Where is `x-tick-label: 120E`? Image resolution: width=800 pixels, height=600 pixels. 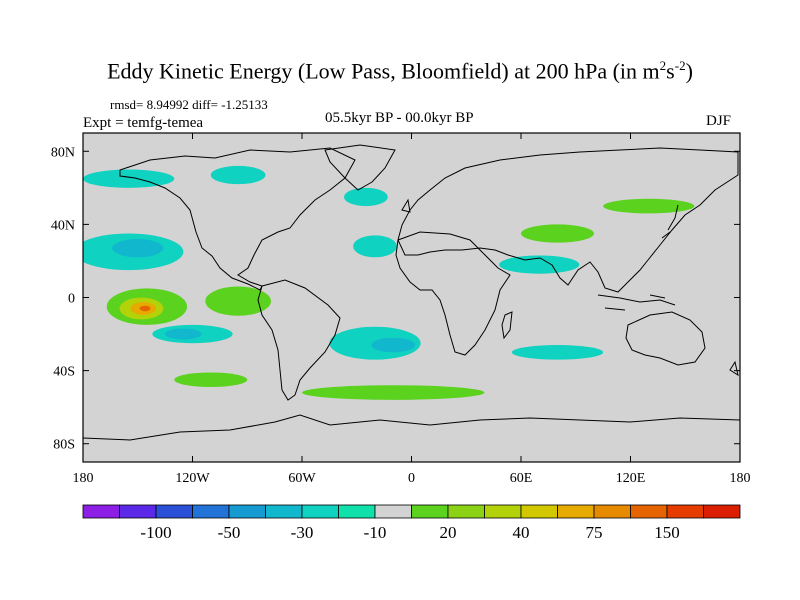
x-tick-label: 120E is located at coordinates (631, 478).